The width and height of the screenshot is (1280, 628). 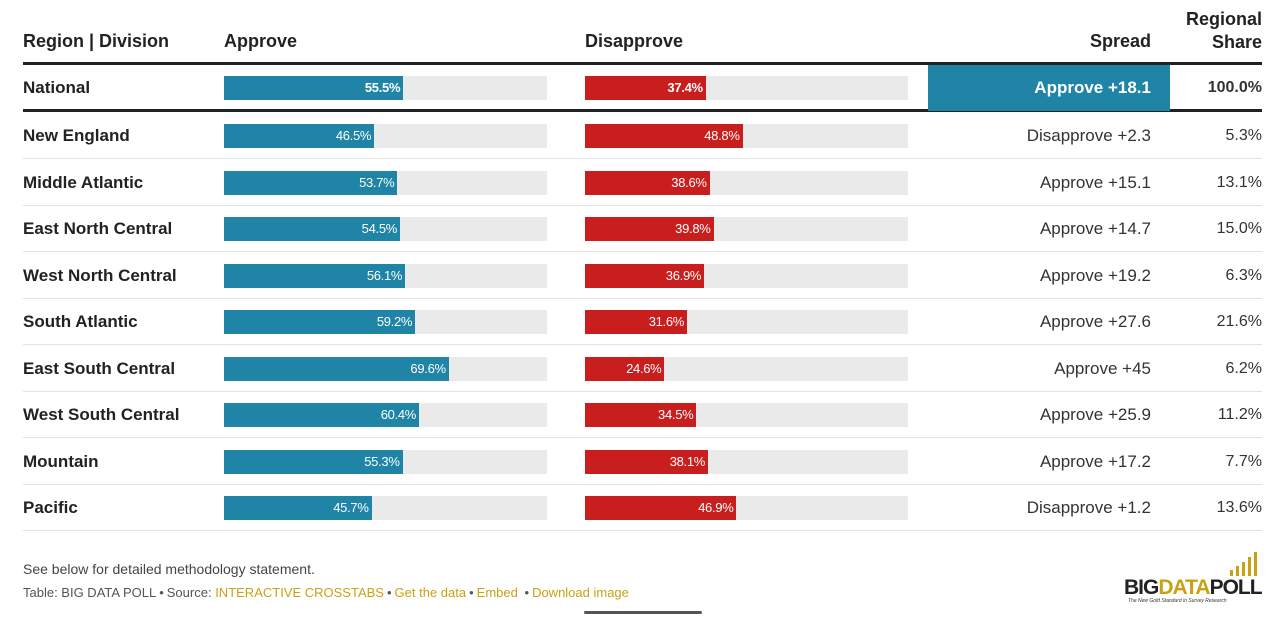 I want to click on region-label: Pacific, so click(x=50, y=508).